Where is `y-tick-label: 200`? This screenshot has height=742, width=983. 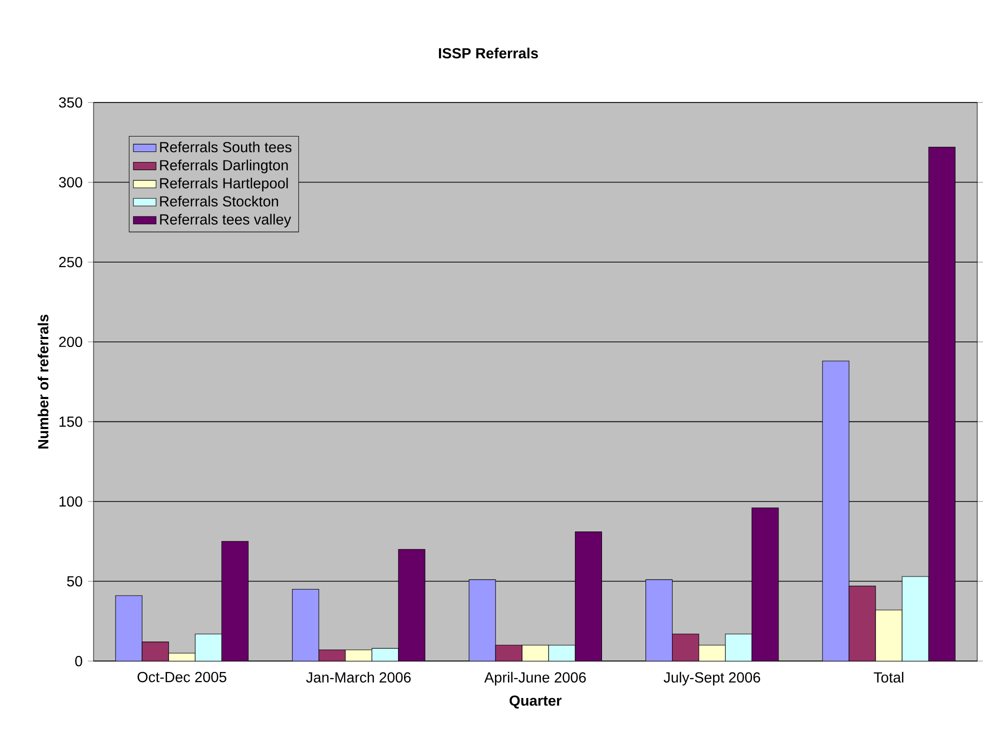 y-tick-label: 200 is located at coordinates (70, 342).